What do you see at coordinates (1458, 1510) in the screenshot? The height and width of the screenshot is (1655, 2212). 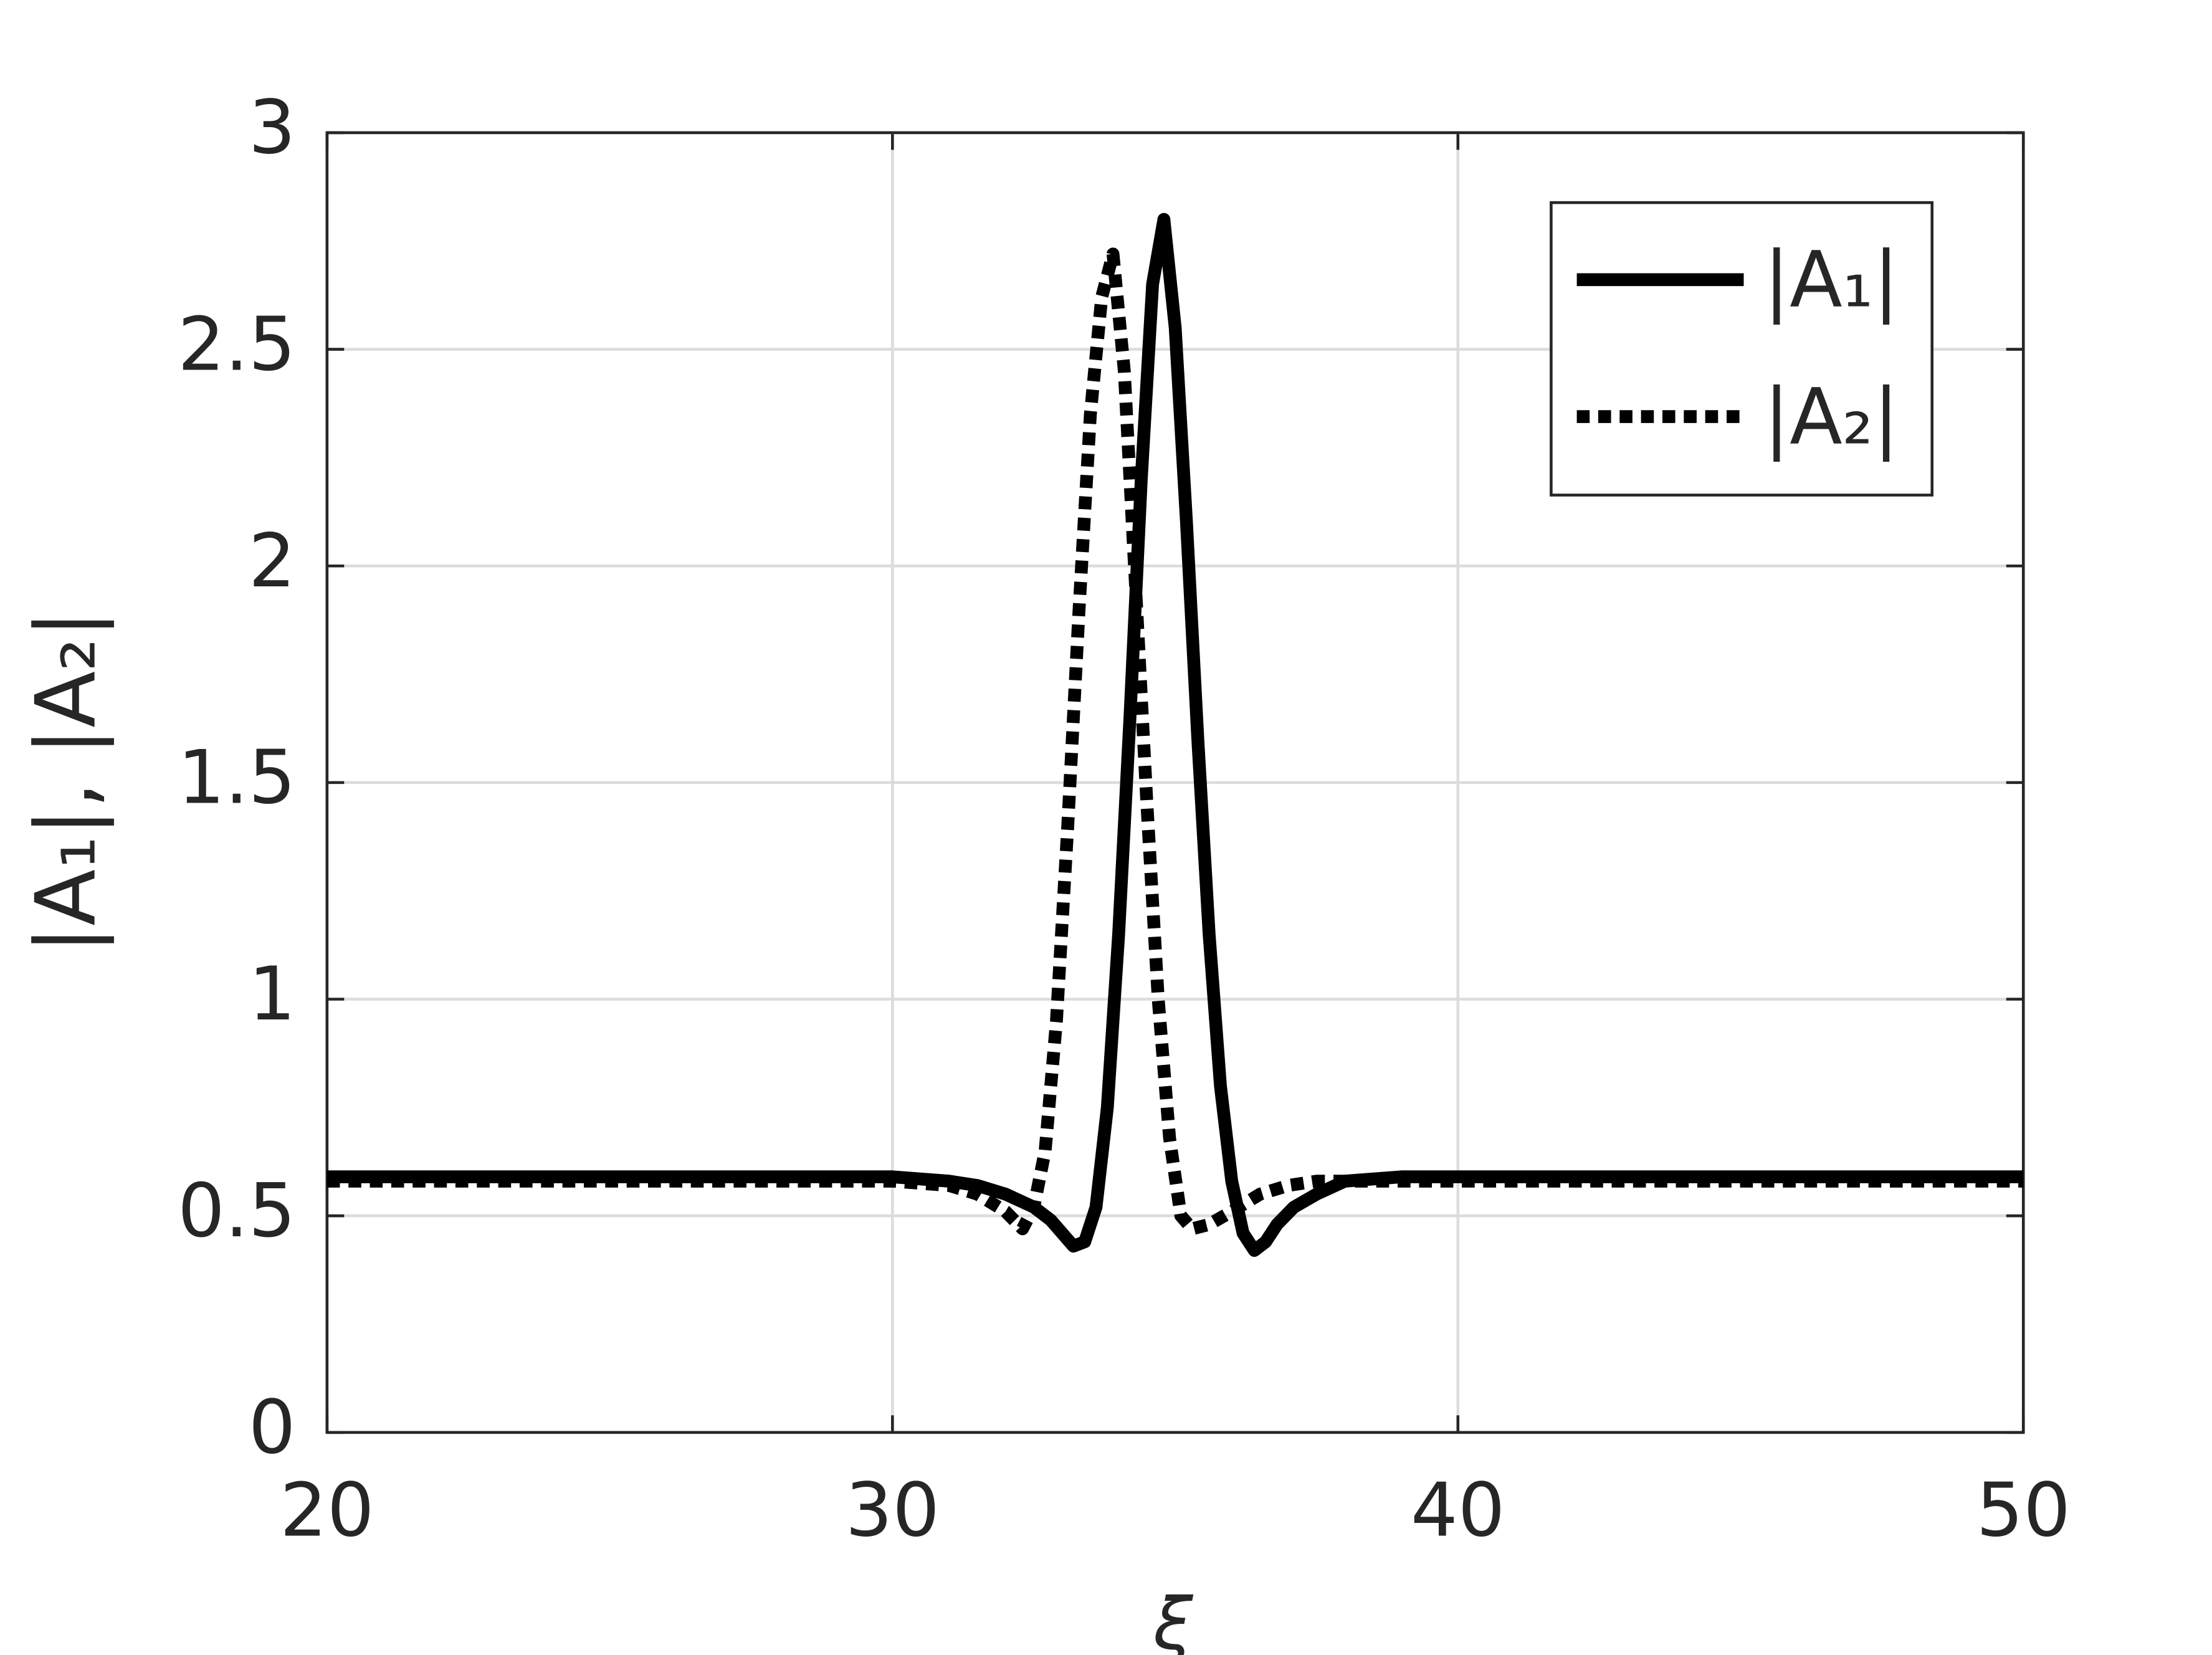 I see `x-tick-label: 40` at bounding box center [1458, 1510].